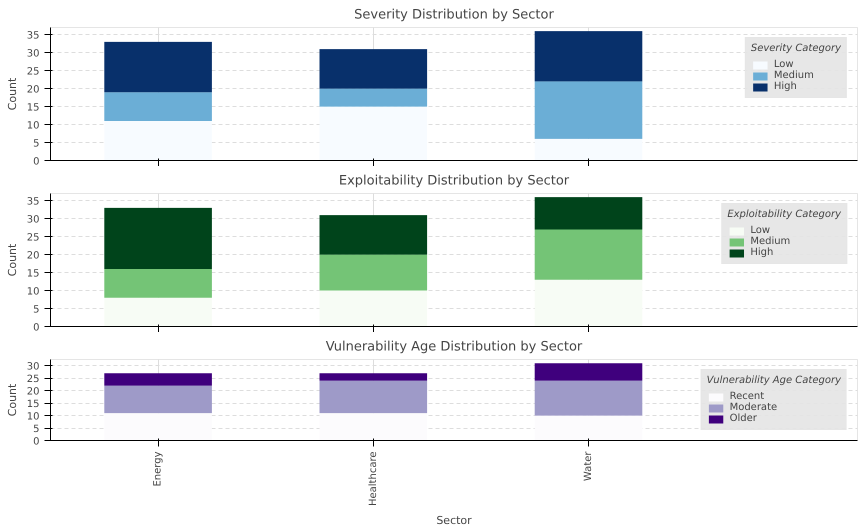  Describe the element at coordinates (588, 466) in the screenshot. I see `x-tick-label: Water` at that location.